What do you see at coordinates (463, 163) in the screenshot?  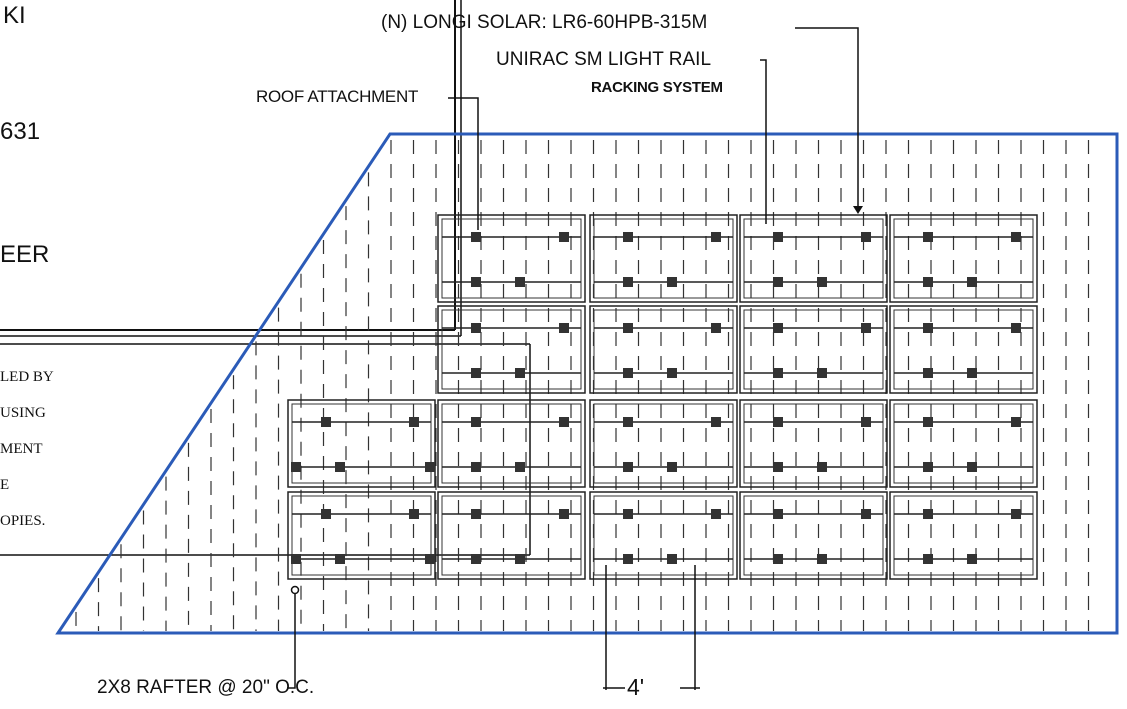 I see `roof-attachment-leader` at bounding box center [463, 163].